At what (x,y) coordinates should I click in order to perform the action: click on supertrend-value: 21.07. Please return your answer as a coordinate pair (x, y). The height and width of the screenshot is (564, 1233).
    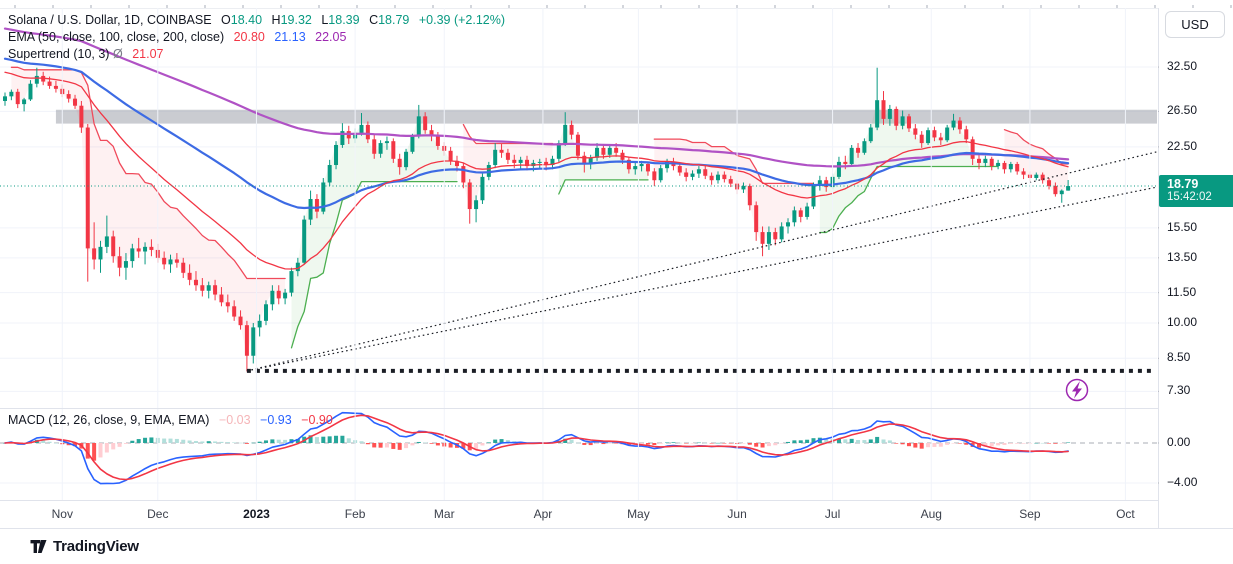
    Looking at the image, I should click on (148, 54).